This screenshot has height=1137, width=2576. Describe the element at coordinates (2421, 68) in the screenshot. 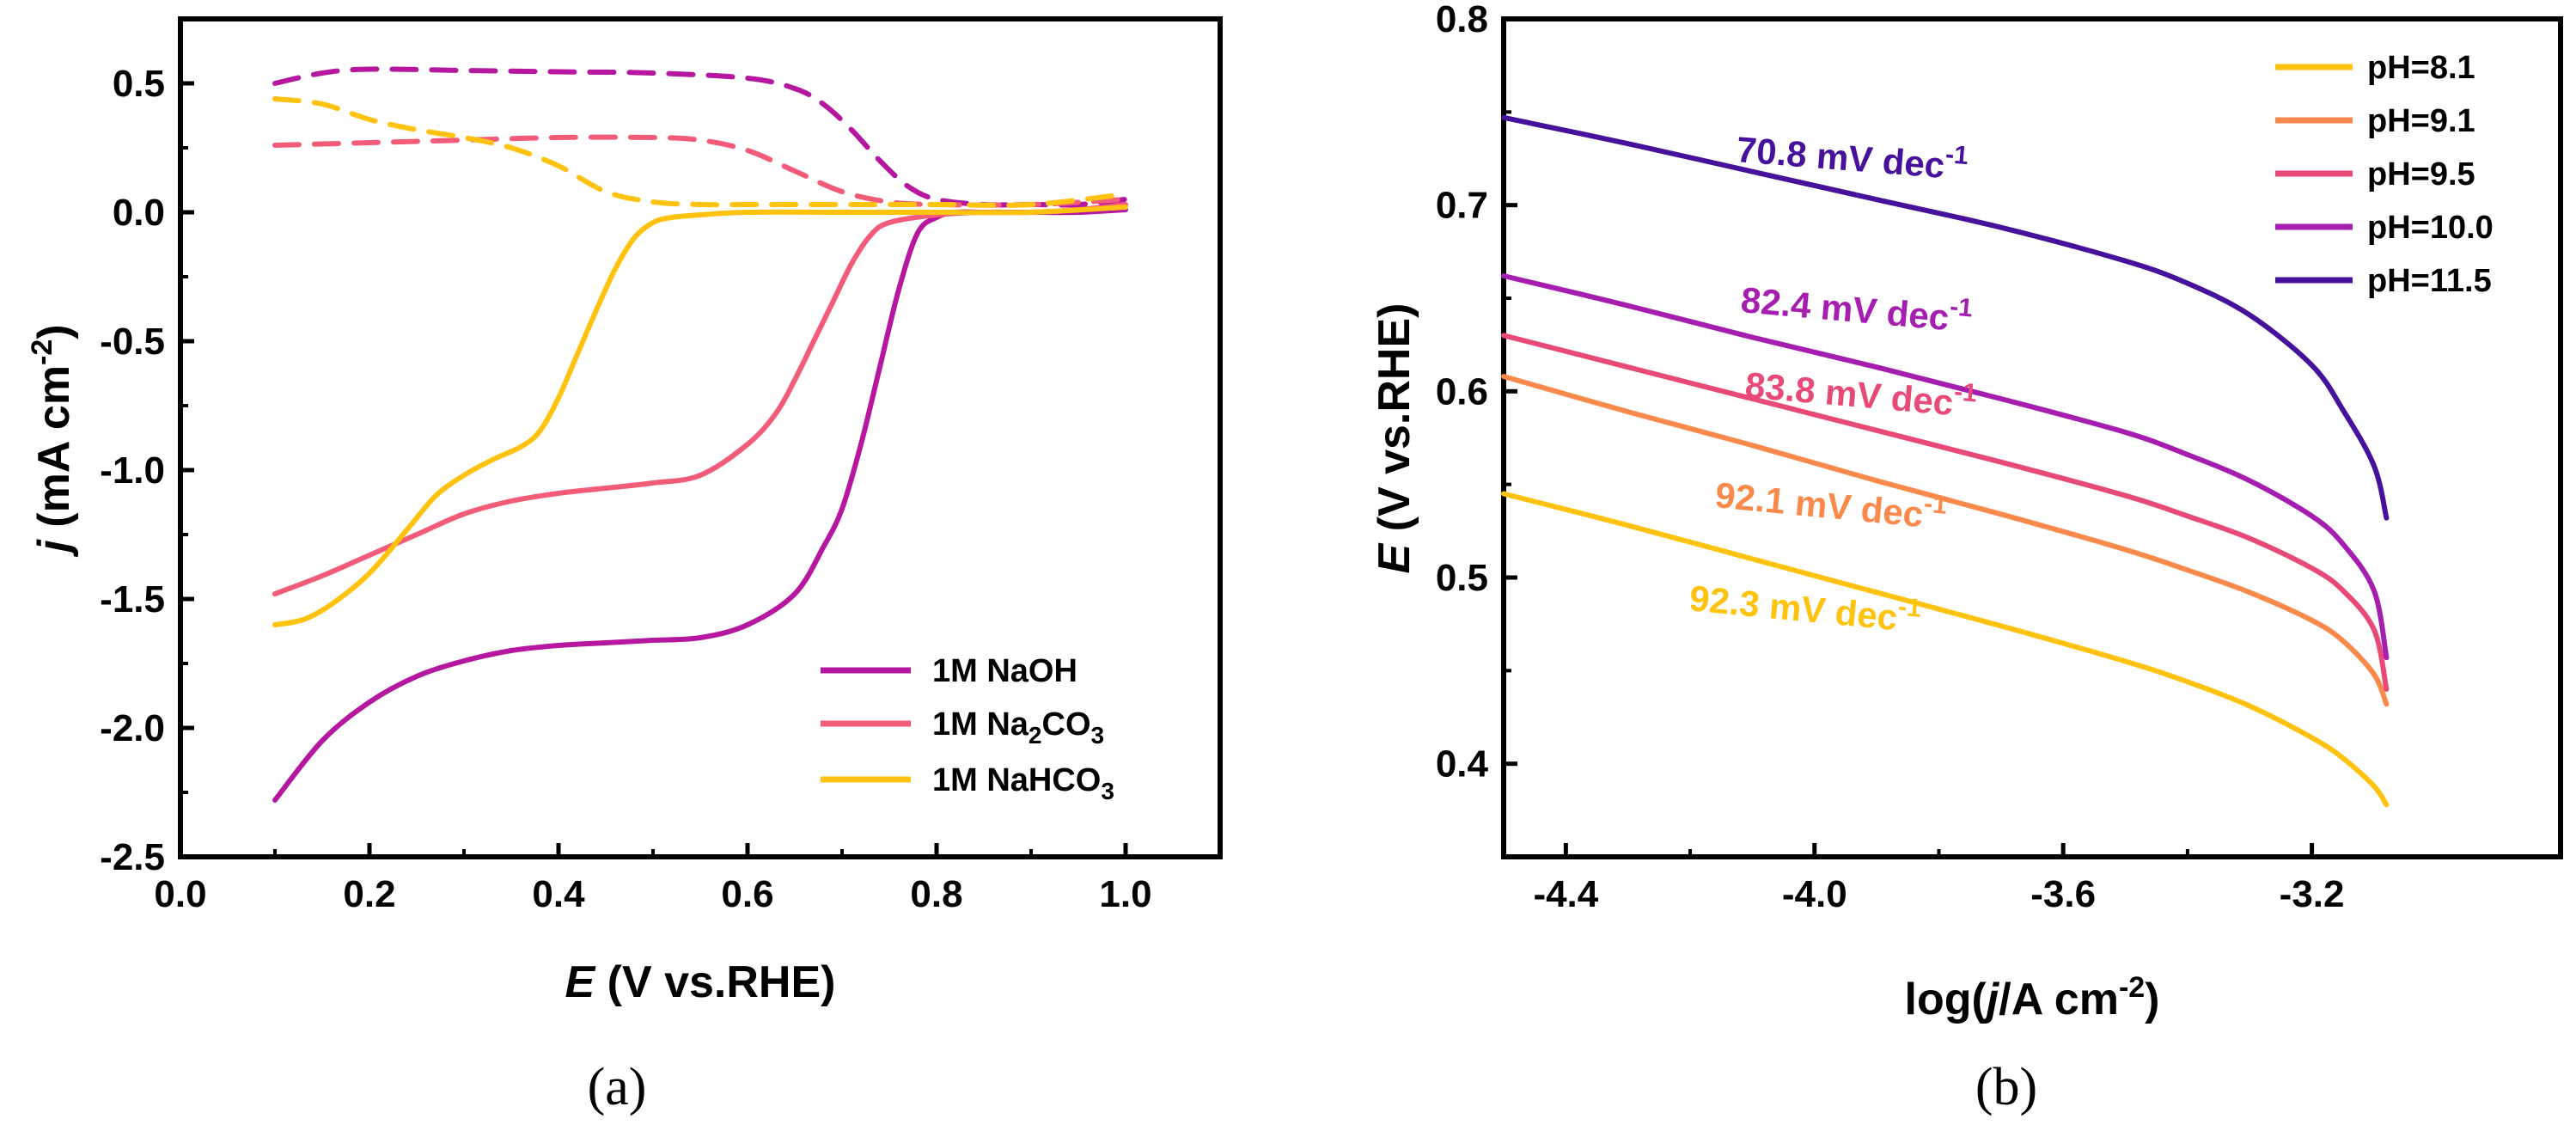

I see `legend-b-label-ph8-1: pH=8.1` at that location.